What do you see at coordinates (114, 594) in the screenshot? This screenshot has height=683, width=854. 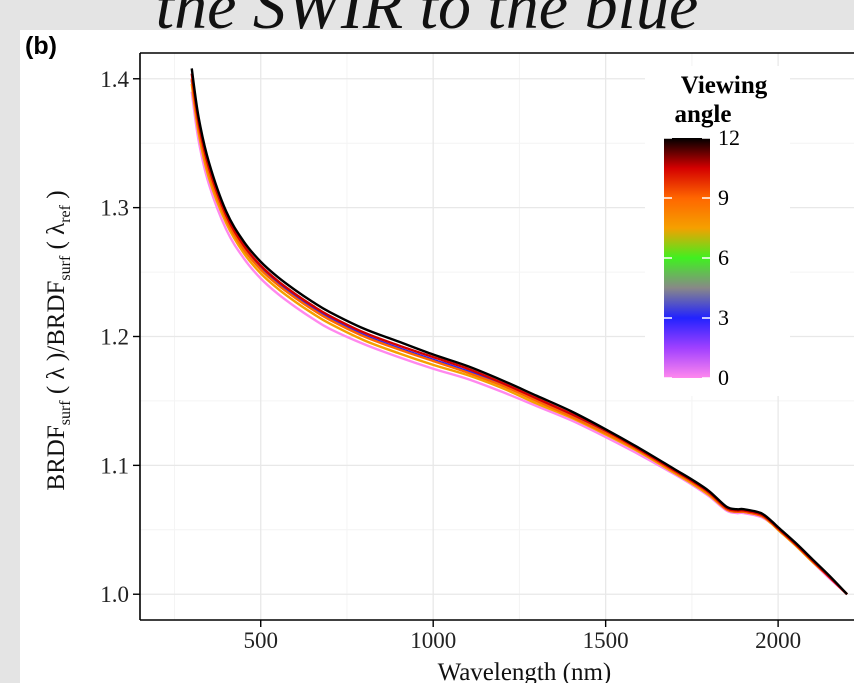 I see `y-tick-label: 1.0` at bounding box center [114, 594].